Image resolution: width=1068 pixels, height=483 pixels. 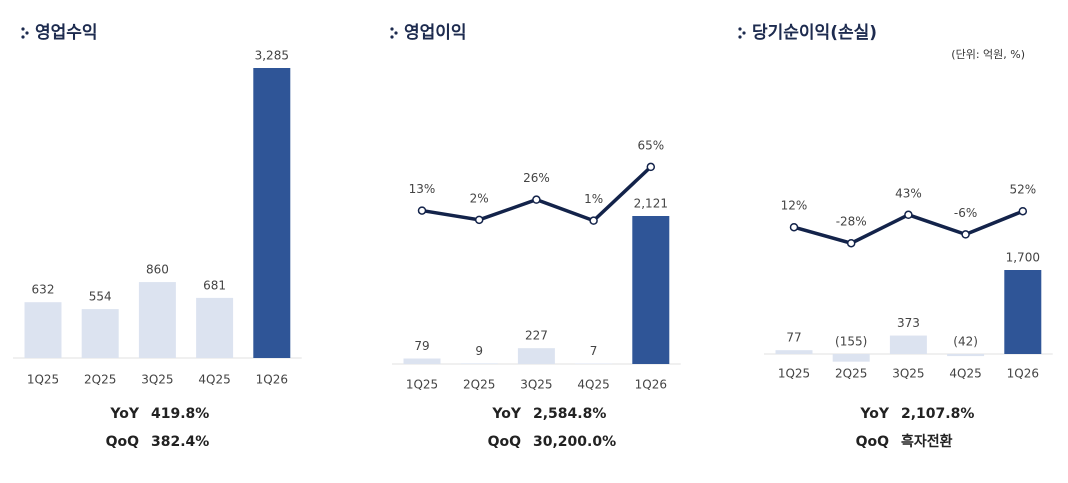 I want to click on line-label: -6%, so click(x=965, y=213).